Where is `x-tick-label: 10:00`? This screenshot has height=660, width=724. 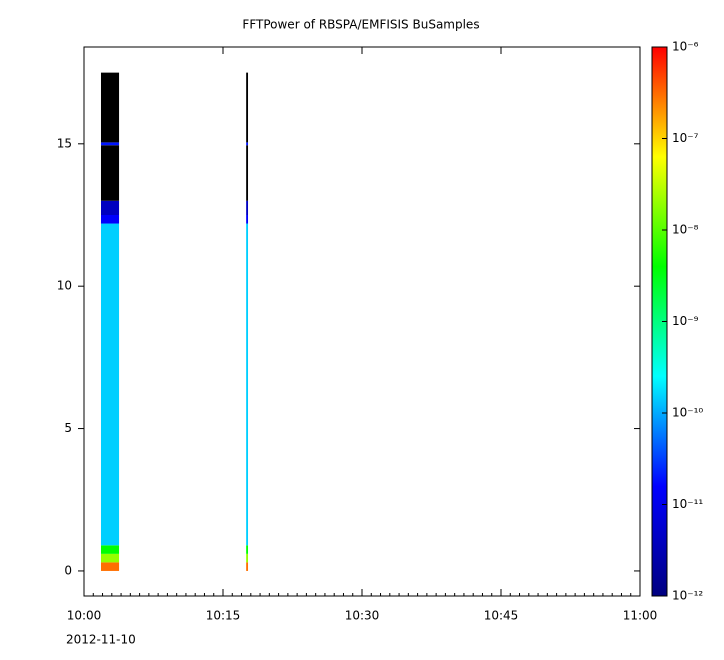 x-tick-label: 10:00 is located at coordinates (84, 616).